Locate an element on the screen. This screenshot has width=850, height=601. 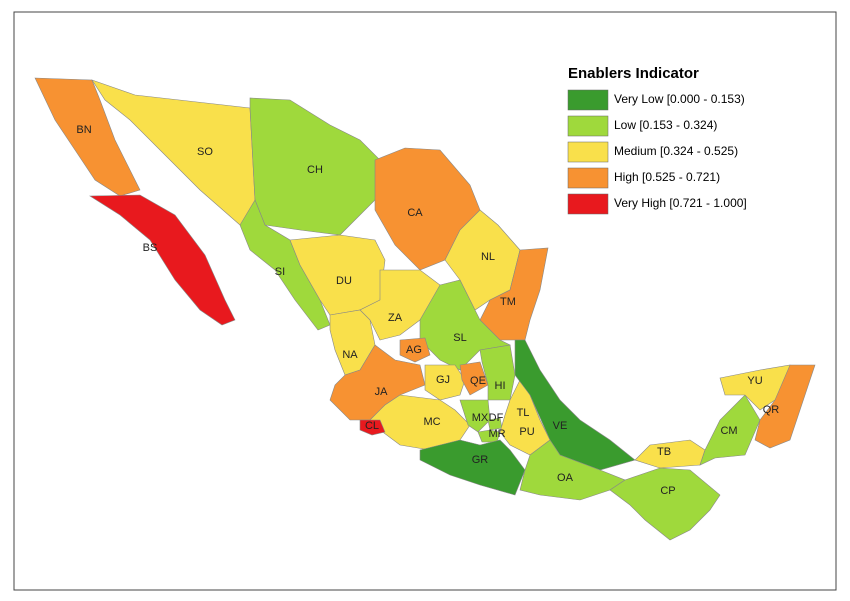
state-label: AG is located at coordinates (414, 350).